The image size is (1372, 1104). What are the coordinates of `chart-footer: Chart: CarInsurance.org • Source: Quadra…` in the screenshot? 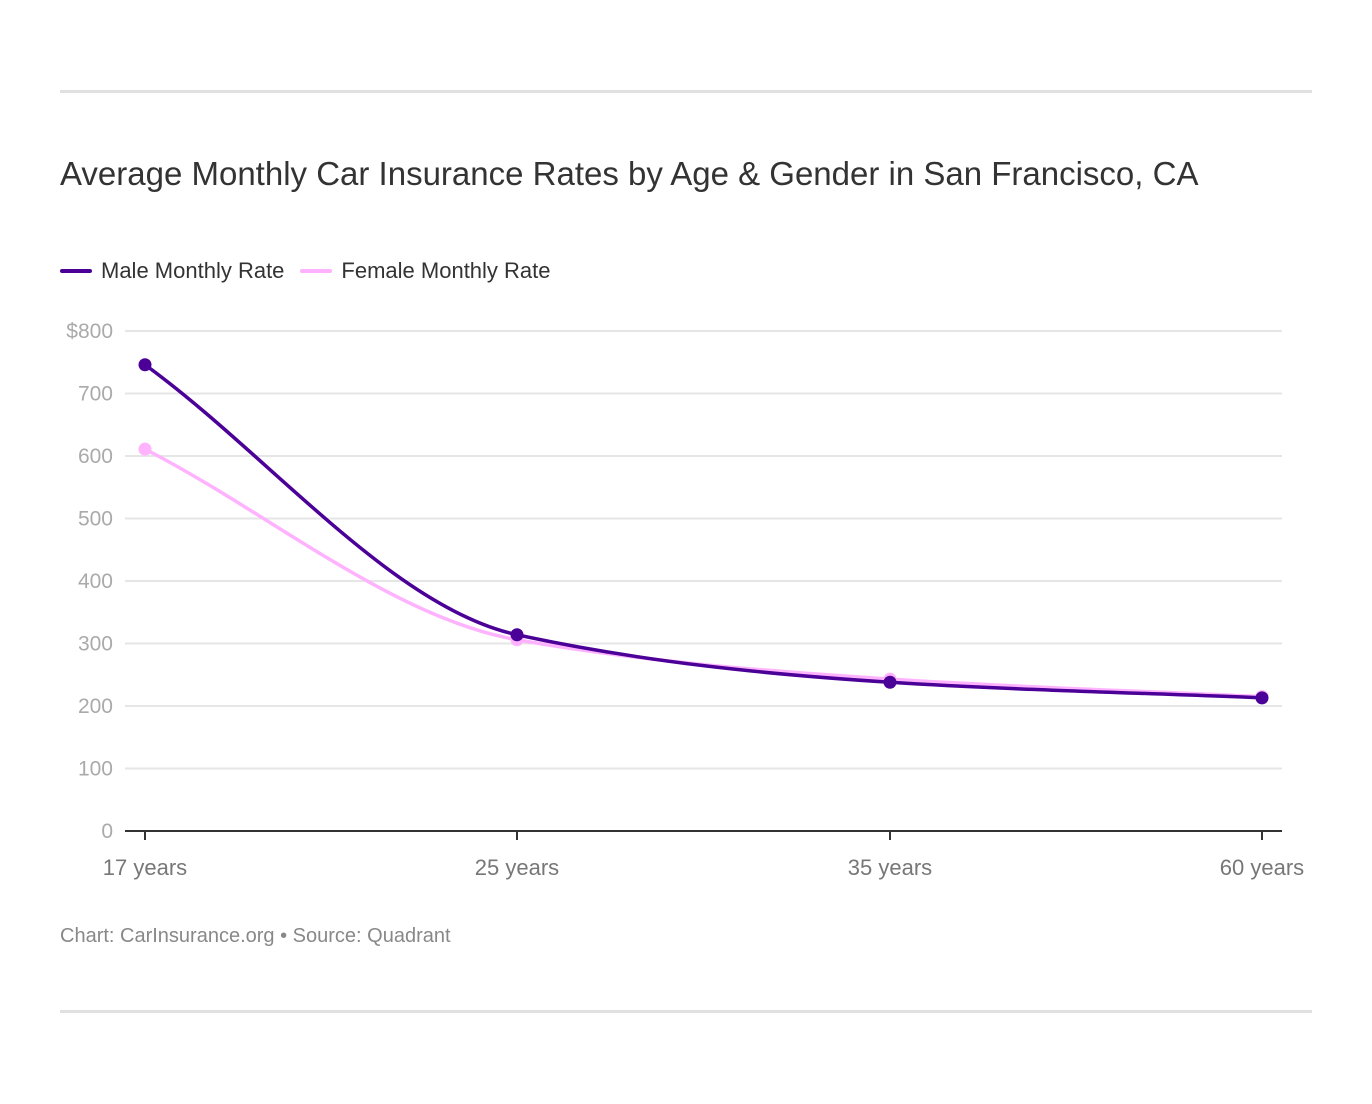 It's located at (255, 936).